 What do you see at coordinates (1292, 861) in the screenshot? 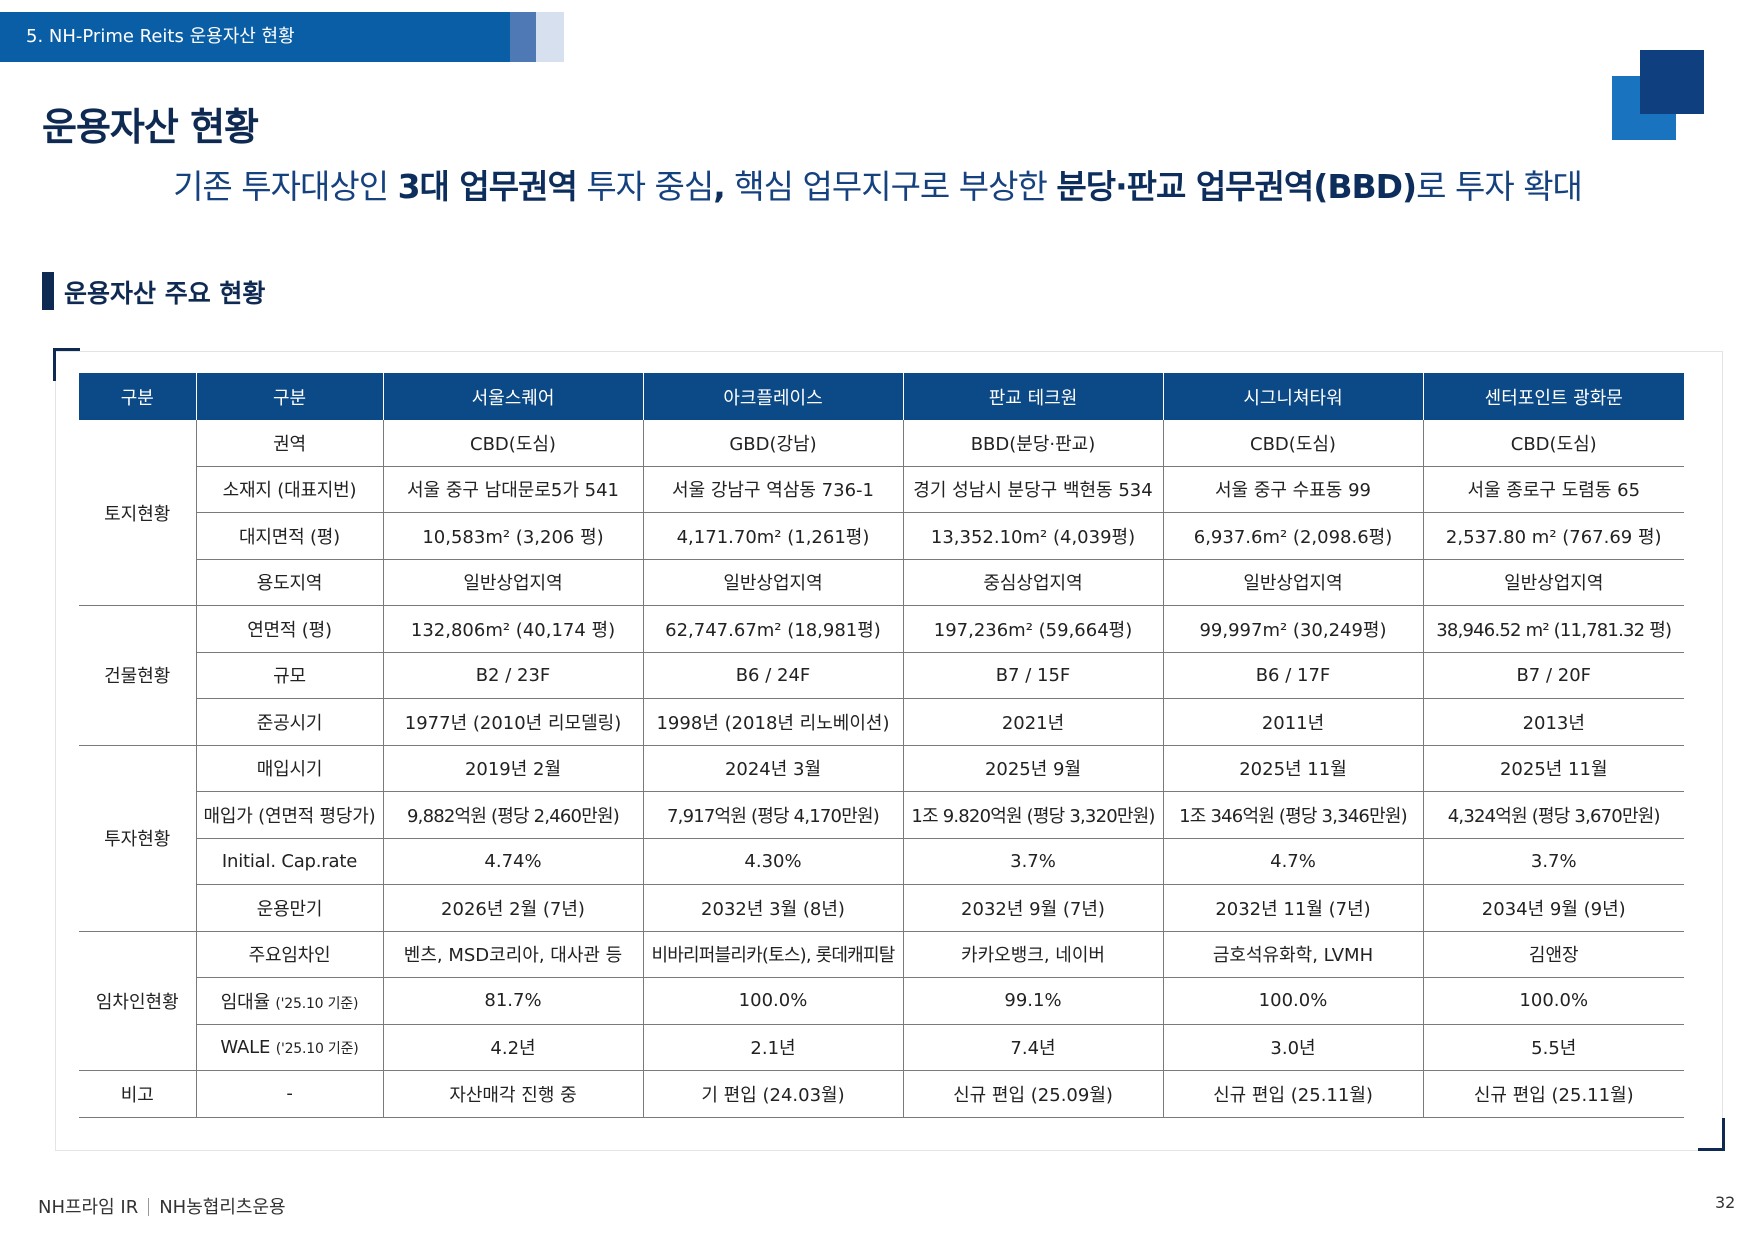
I see `table-cell: 4.7%` at bounding box center [1292, 861].